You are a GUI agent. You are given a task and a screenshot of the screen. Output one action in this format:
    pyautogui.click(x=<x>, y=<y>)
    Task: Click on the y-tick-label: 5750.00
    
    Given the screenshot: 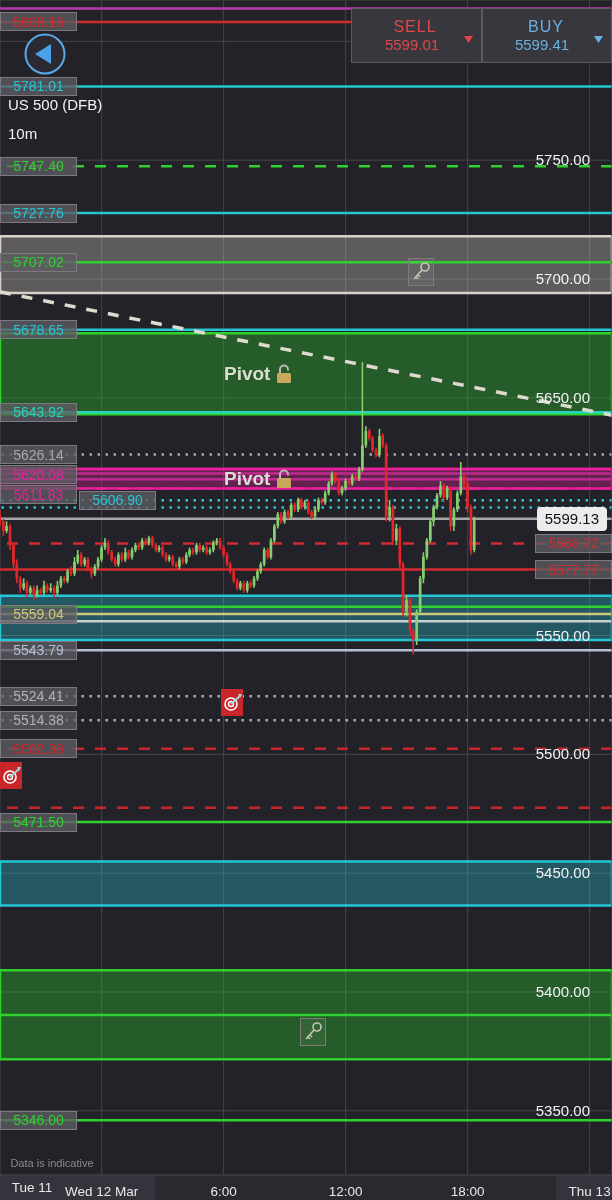 What is the action you would take?
    pyautogui.click(x=562, y=160)
    